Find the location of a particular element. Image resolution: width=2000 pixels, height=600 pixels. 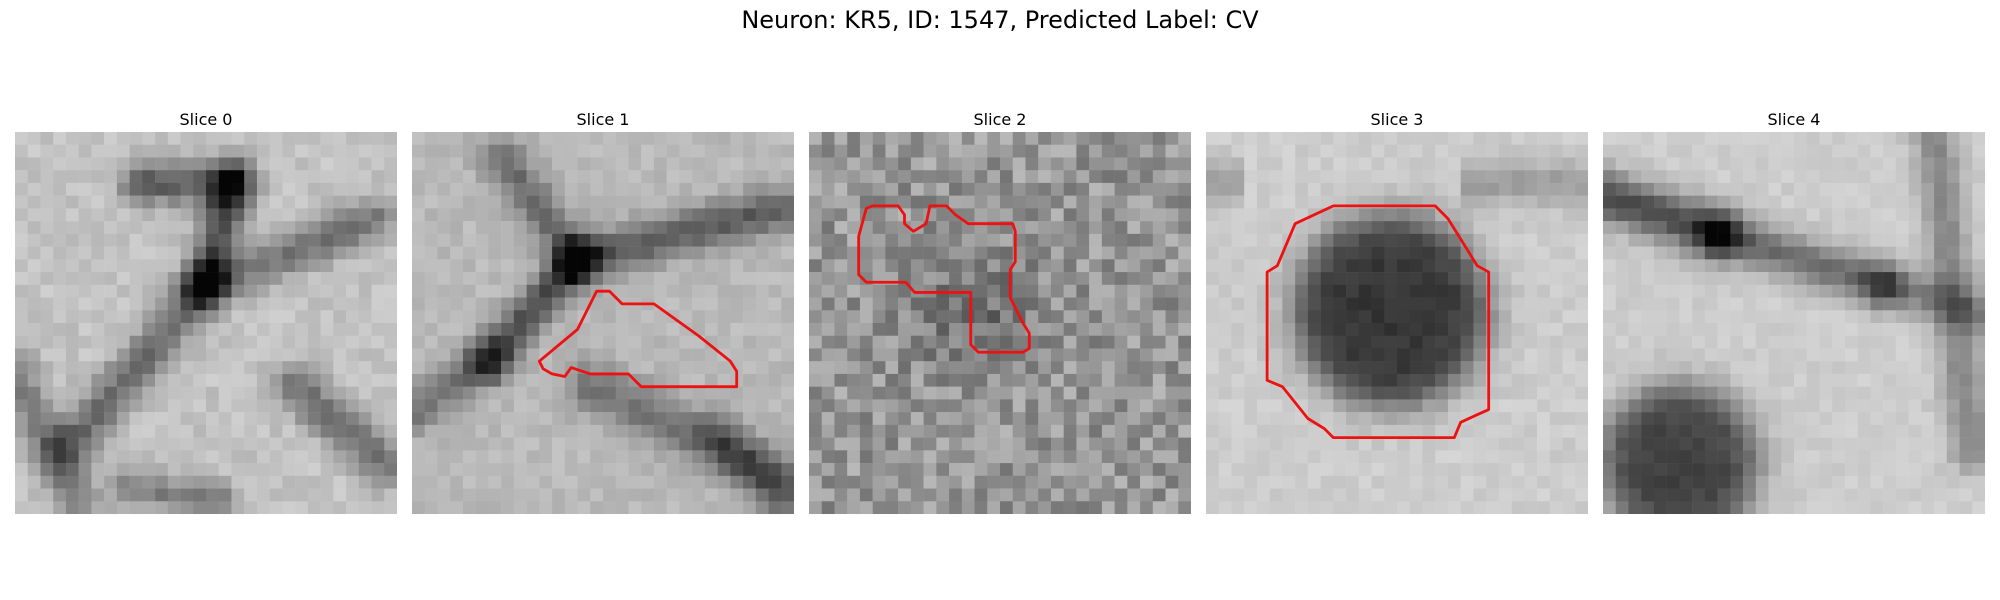

slice-panel: Slice 0 is located at coordinates (206, 312).